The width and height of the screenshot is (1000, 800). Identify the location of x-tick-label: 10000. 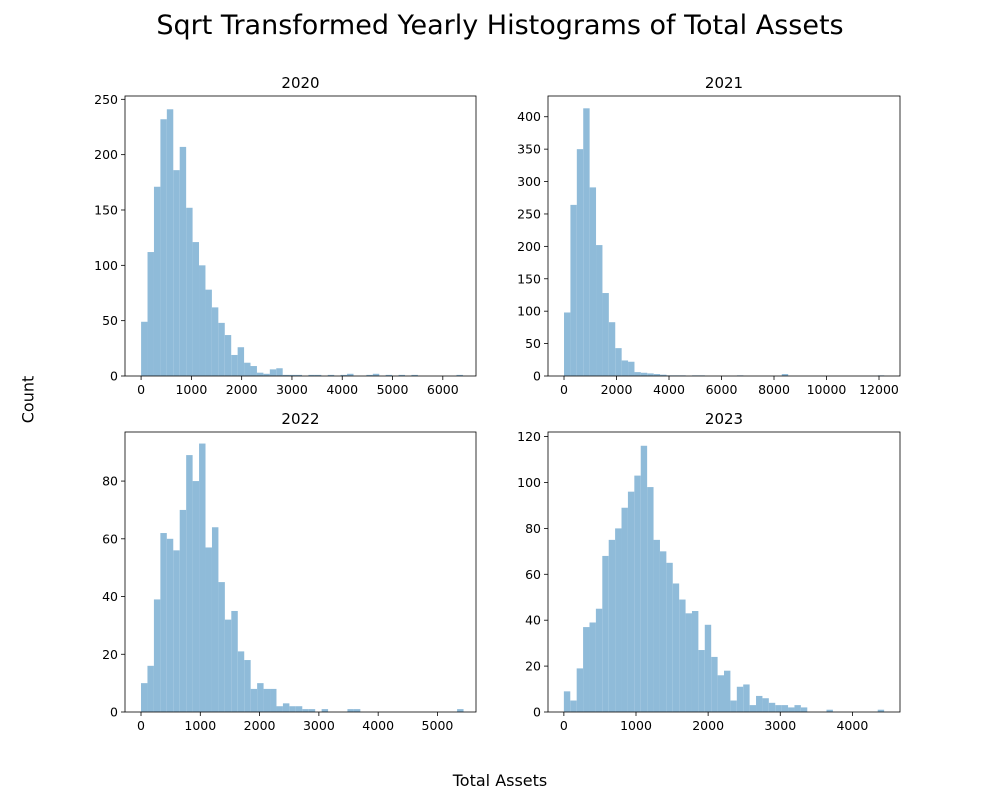
(827, 389).